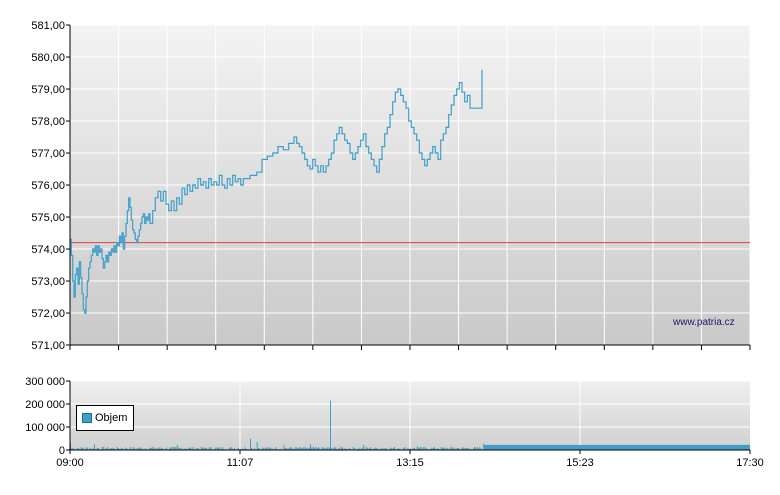  Describe the element at coordinates (48, 90) in the screenshot. I see `price-y-tick-label: 579,00` at that location.